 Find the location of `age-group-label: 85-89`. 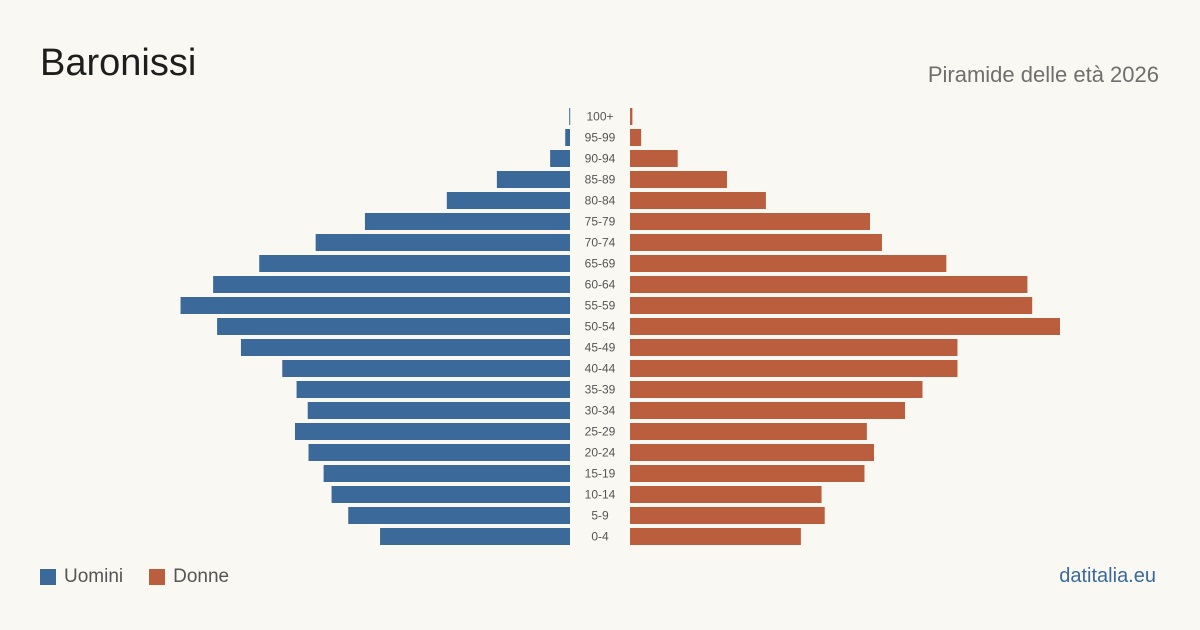

age-group-label: 85-89 is located at coordinates (600, 180).